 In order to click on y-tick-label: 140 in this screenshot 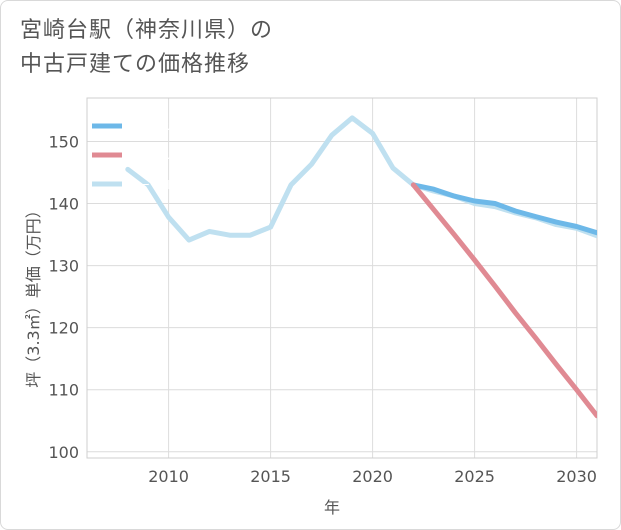, I will do `click(63, 204)`.